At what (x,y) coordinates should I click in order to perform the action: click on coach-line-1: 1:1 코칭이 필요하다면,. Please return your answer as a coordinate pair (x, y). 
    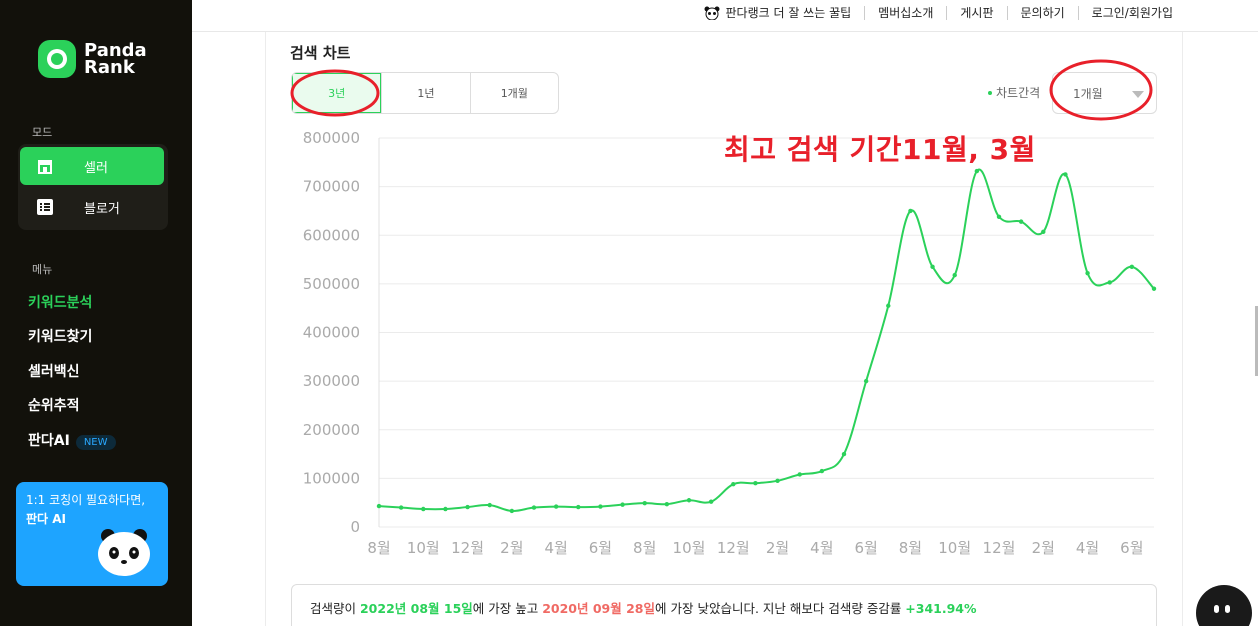
    Looking at the image, I should click on (86, 500).